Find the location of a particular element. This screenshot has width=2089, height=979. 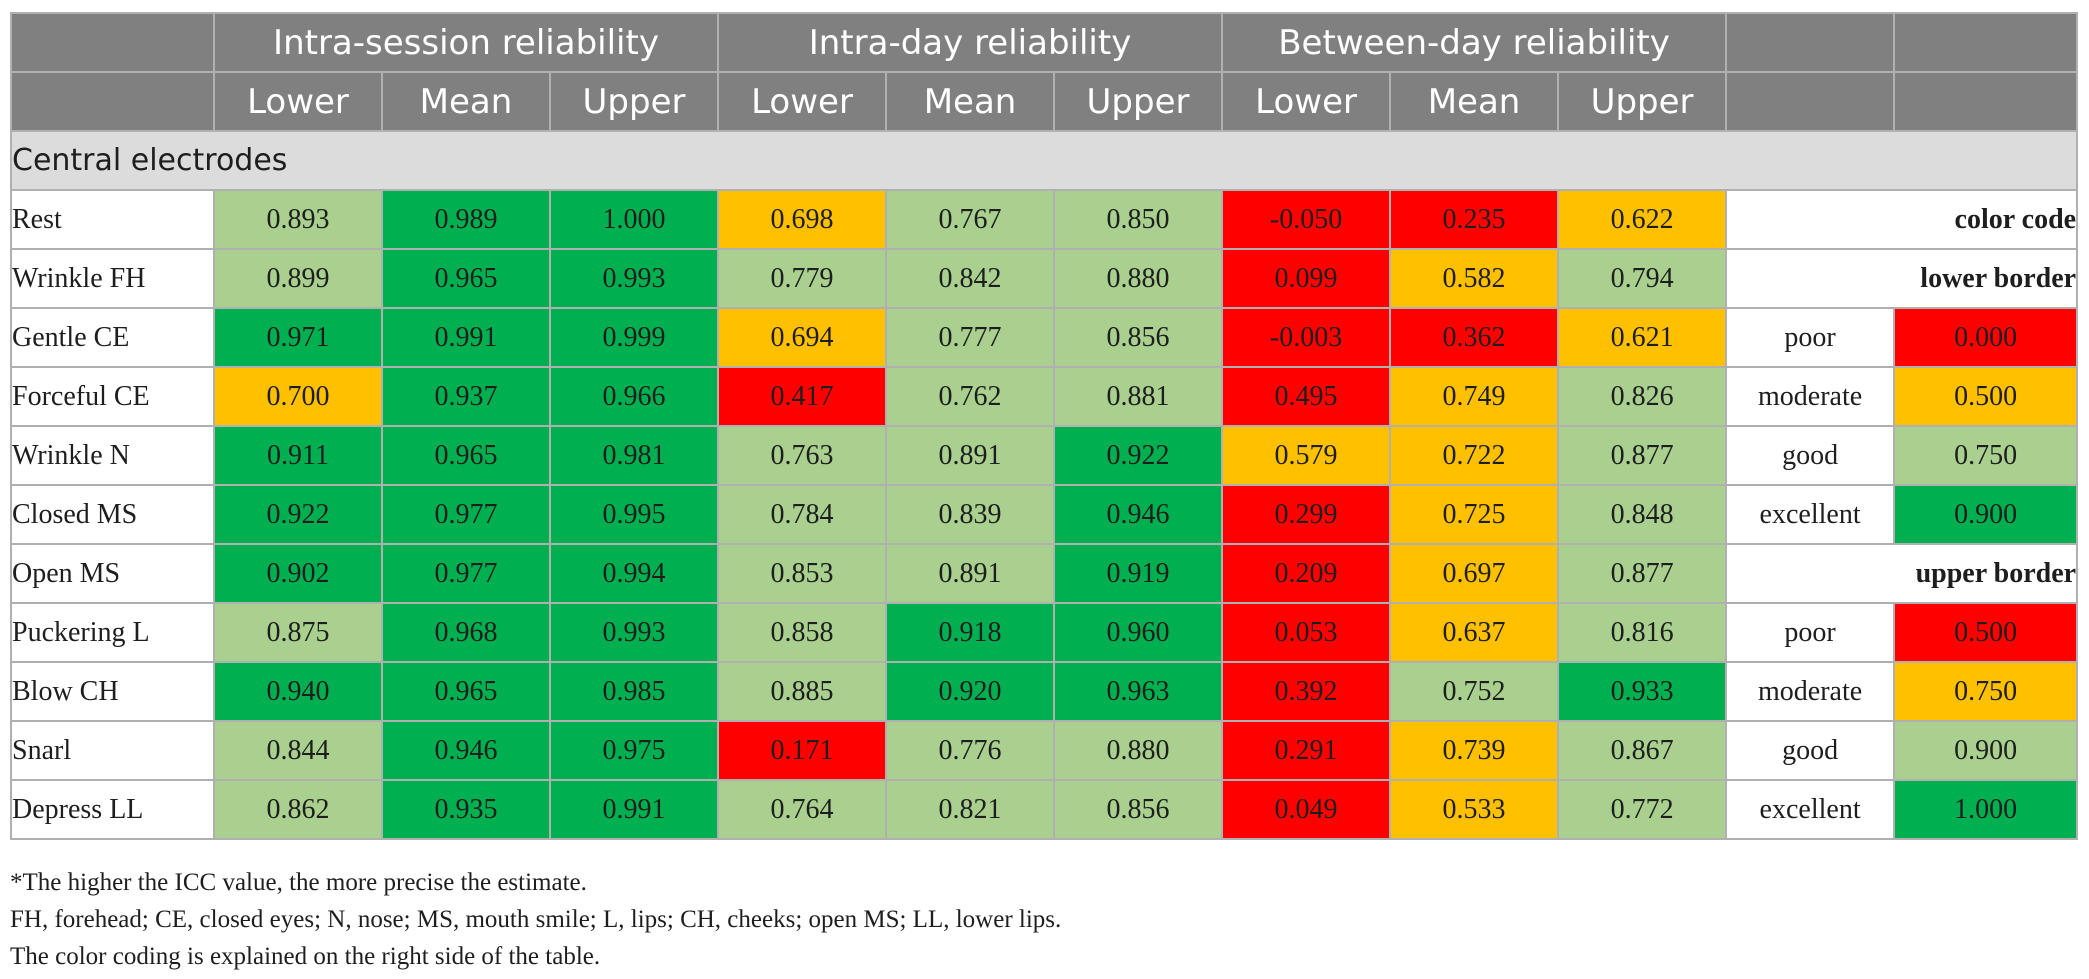

legend-label: moderate is located at coordinates (1810, 691).